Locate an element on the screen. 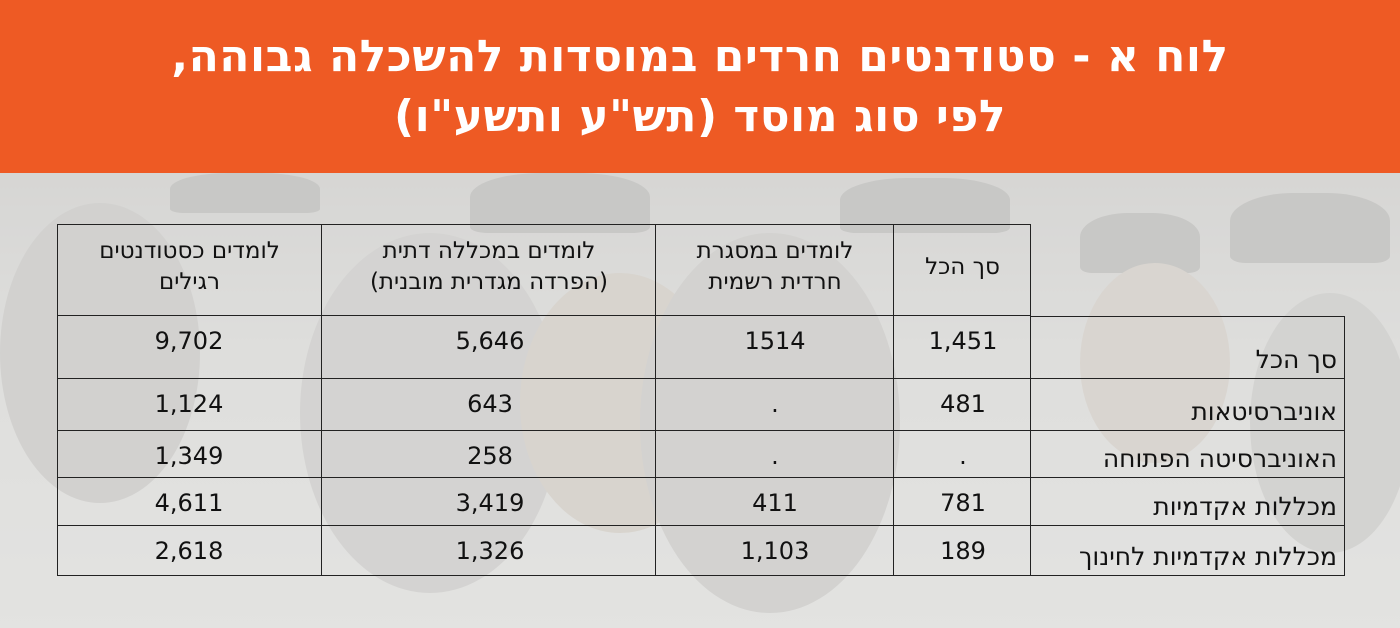 Image resolution: width=1400 pixels, height=628 pixels. cell-value: 1,349 is located at coordinates (189, 456).